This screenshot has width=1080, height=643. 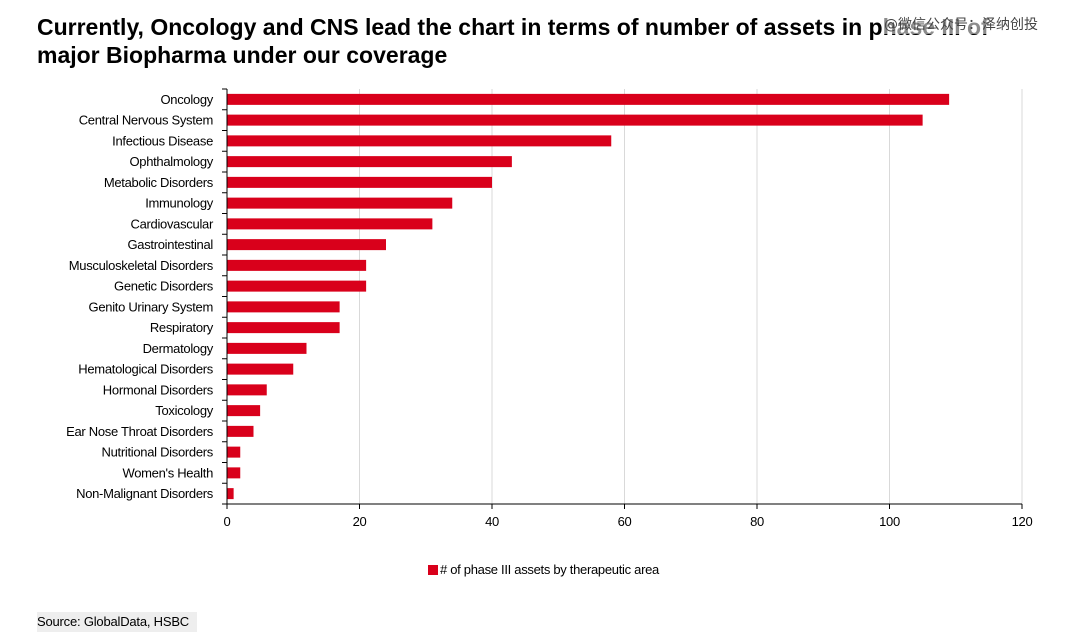 What do you see at coordinates (369, 162) in the screenshot?
I see `bar-ophthalmology` at bounding box center [369, 162].